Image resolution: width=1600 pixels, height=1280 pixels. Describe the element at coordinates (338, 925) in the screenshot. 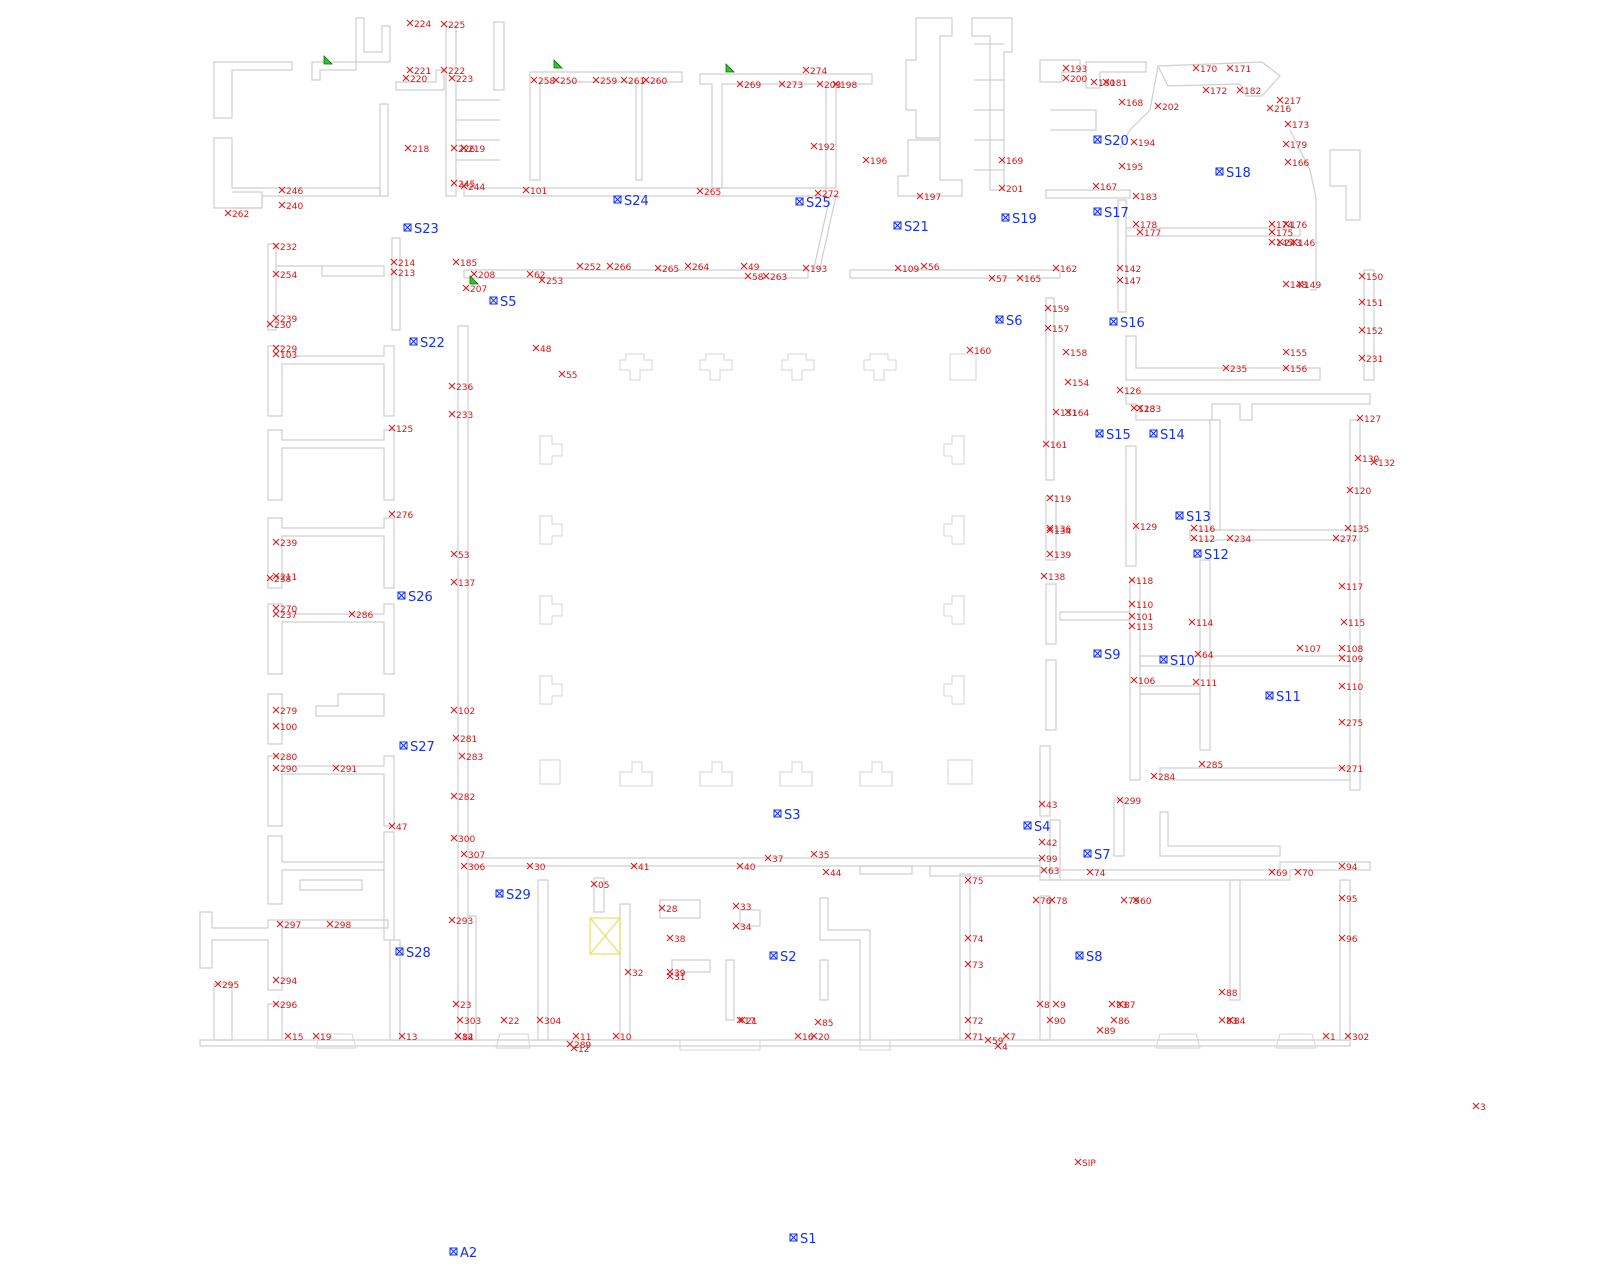

I see `survey-point: 298` at that location.